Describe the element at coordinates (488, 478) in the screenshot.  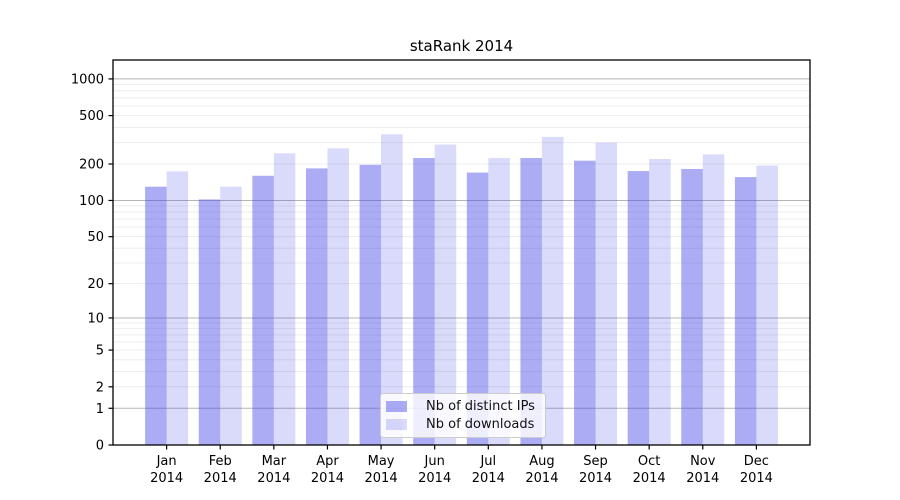
I see `x-tick-label-year-jul: 2014` at that location.